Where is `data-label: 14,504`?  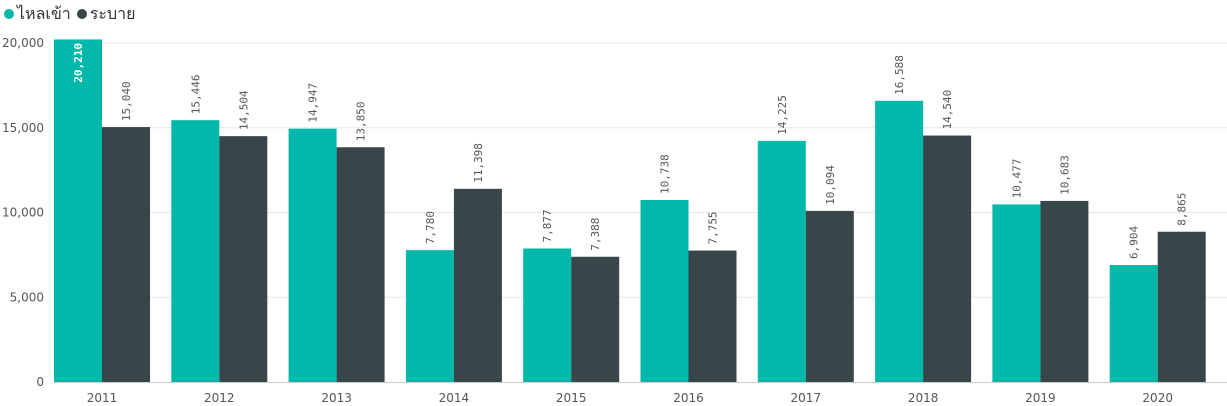 data-label: 14,504 is located at coordinates (243, 110).